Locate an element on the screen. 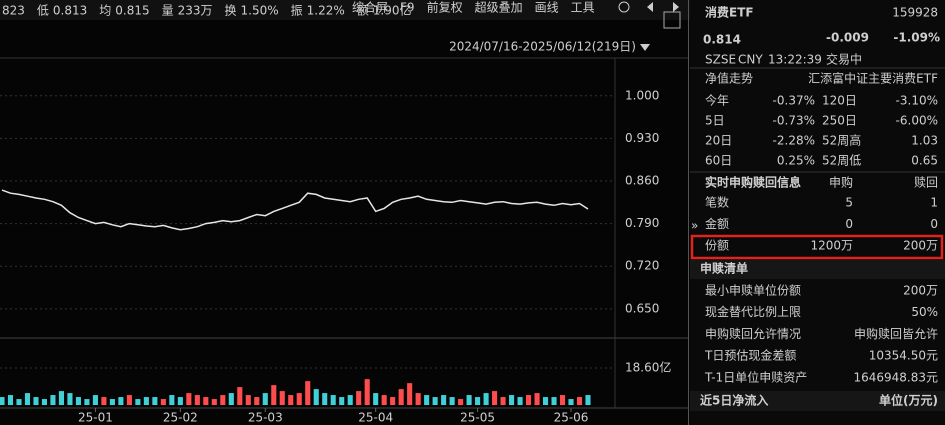  quote-label: 量 is located at coordinates (168, 11).